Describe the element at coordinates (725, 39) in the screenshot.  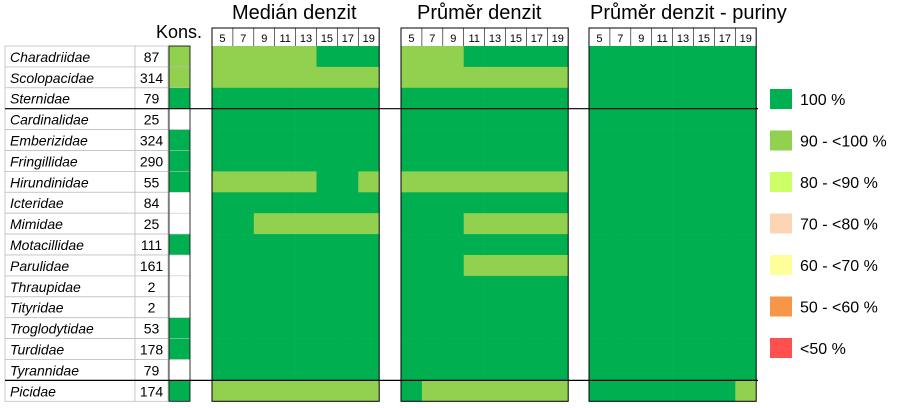
I see `col-label-2-17: 17` at that location.